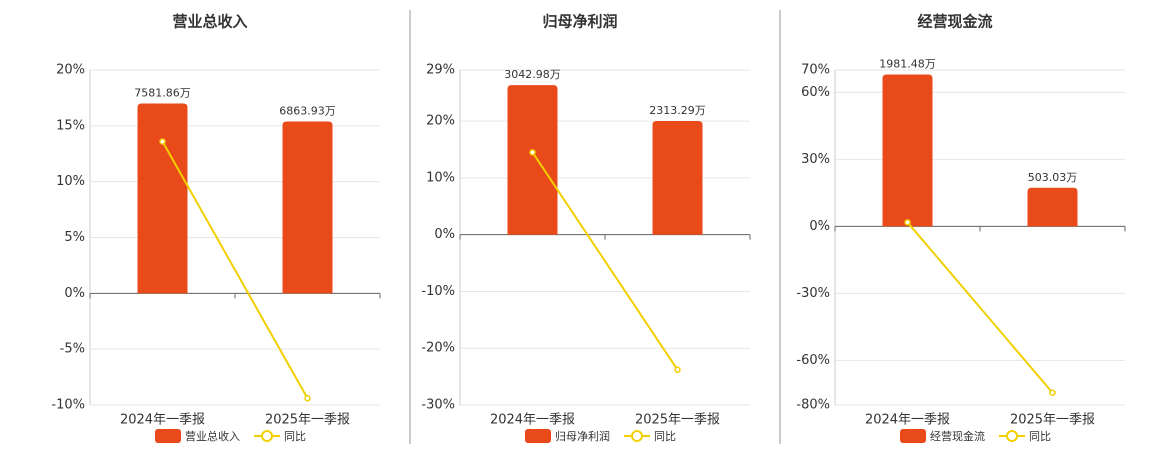  I want to click on legend-label: 经营现金流, so click(957, 436).